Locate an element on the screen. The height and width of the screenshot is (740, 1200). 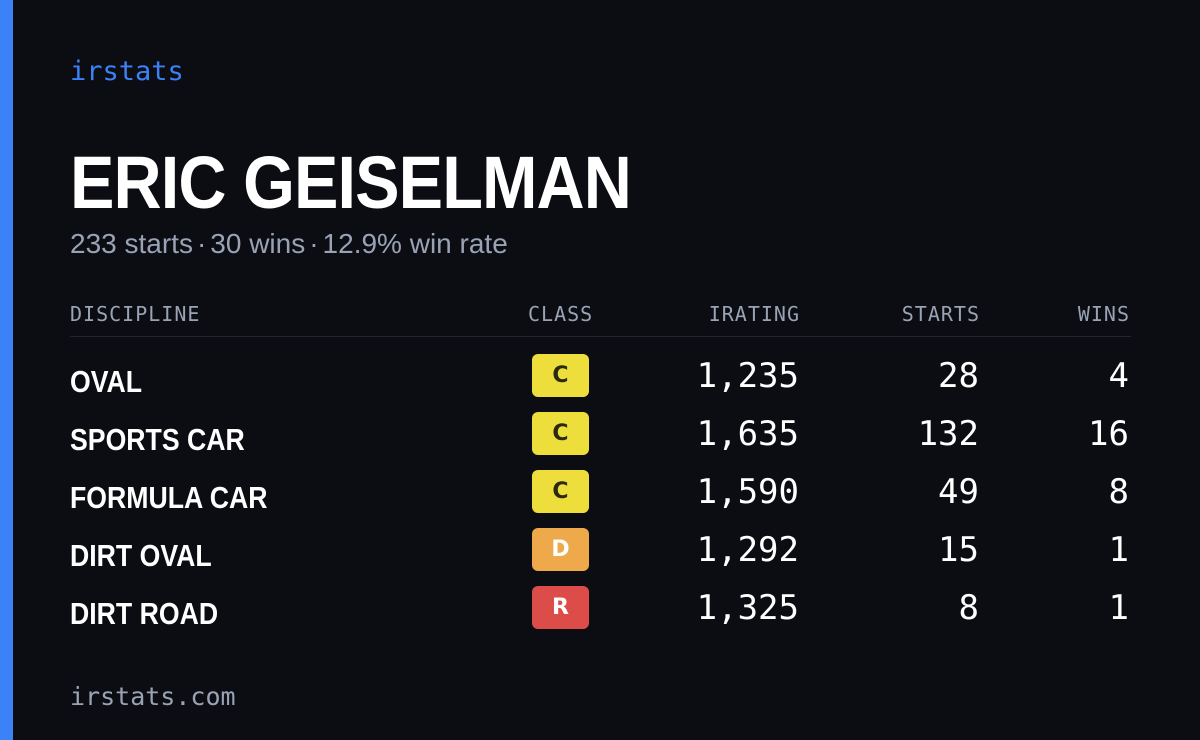
column-header-irating: IRATING is located at coordinates (754, 314).